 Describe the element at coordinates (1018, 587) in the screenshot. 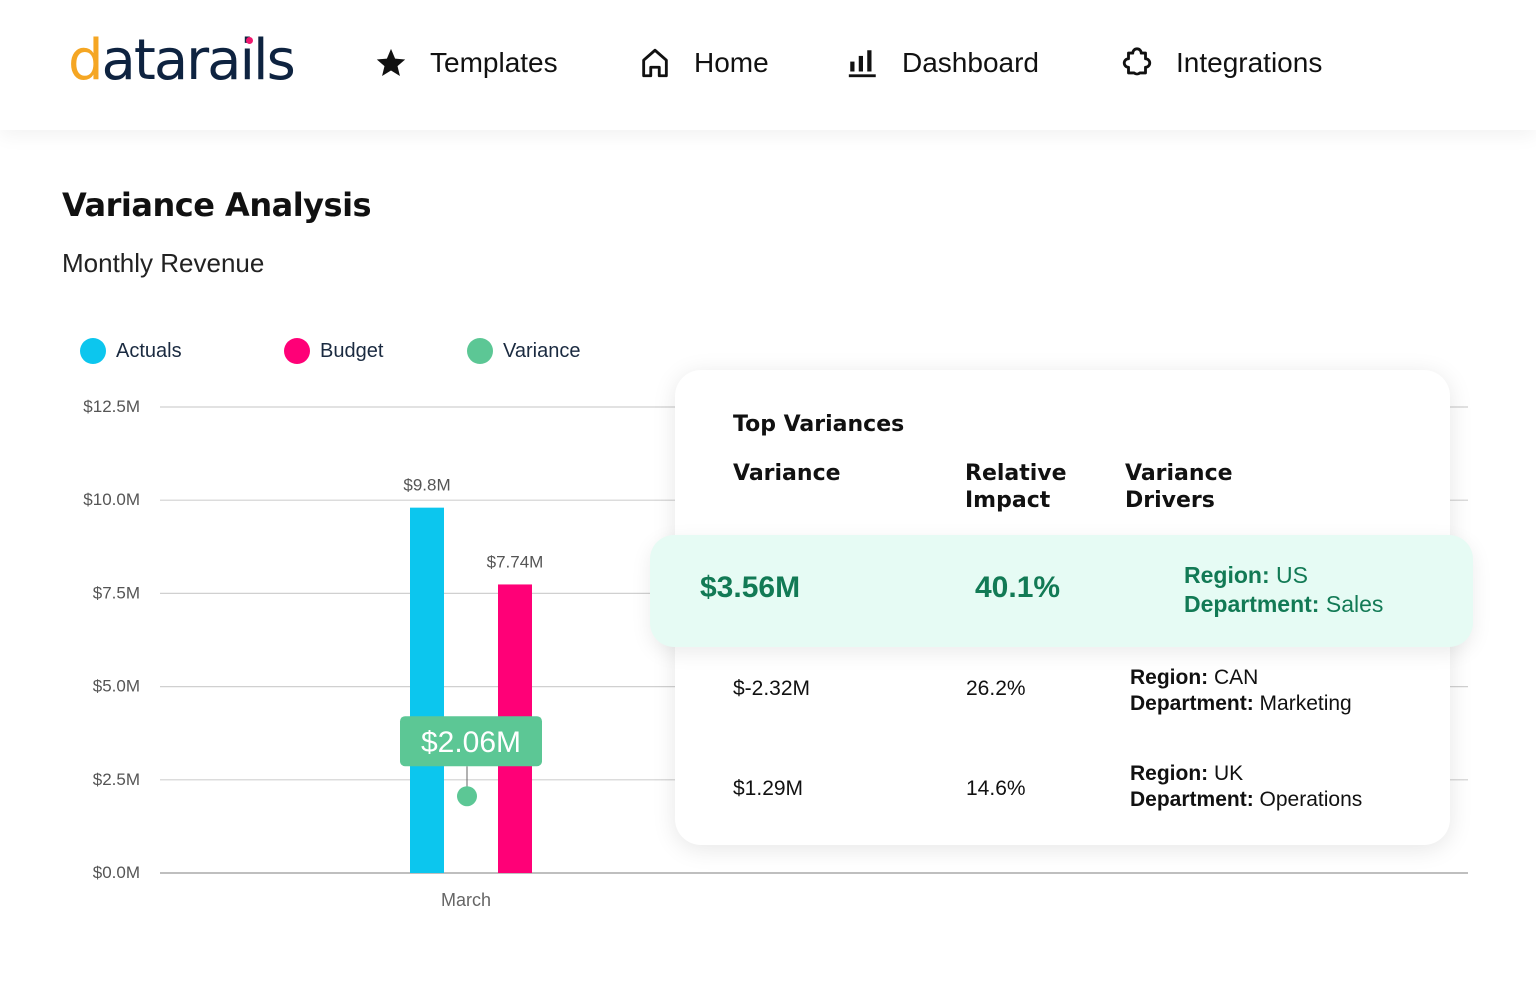

I see `impact-value: 40.1%` at that location.